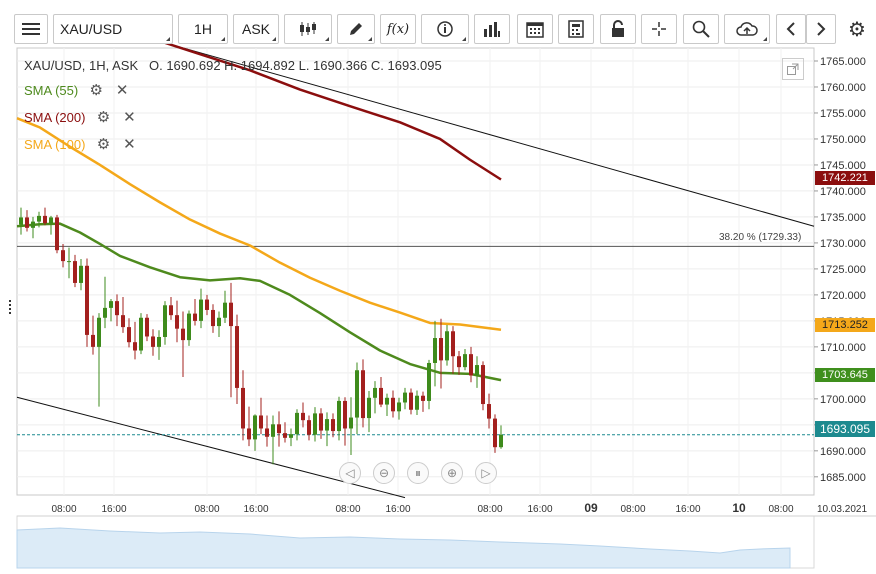 This screenshot has height=574, width=876. I want to click on indicator-sma55: SMA (55) ⚙ ✕, so click(77, 90).